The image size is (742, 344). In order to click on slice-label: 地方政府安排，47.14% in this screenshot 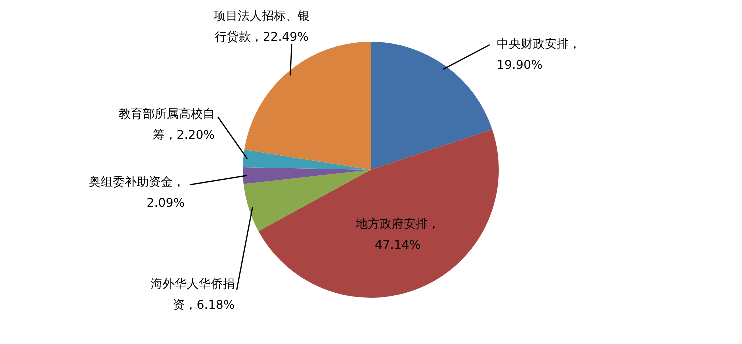, I will do `click(397, 234)`.